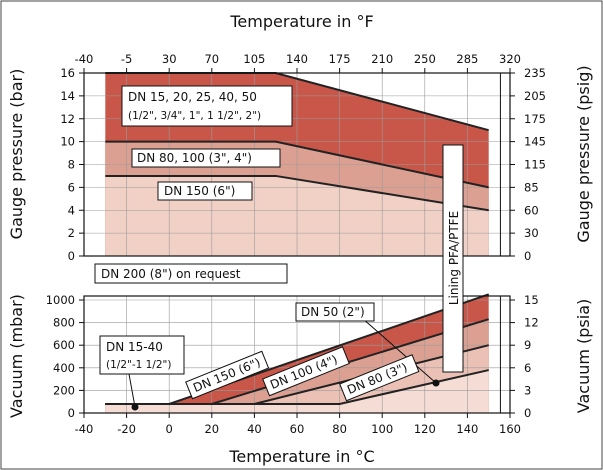  What do you see at coordinates (382, 59) in the screenshot?
I see `top-x-tick-label: 210` at bounding box center [382, 59].